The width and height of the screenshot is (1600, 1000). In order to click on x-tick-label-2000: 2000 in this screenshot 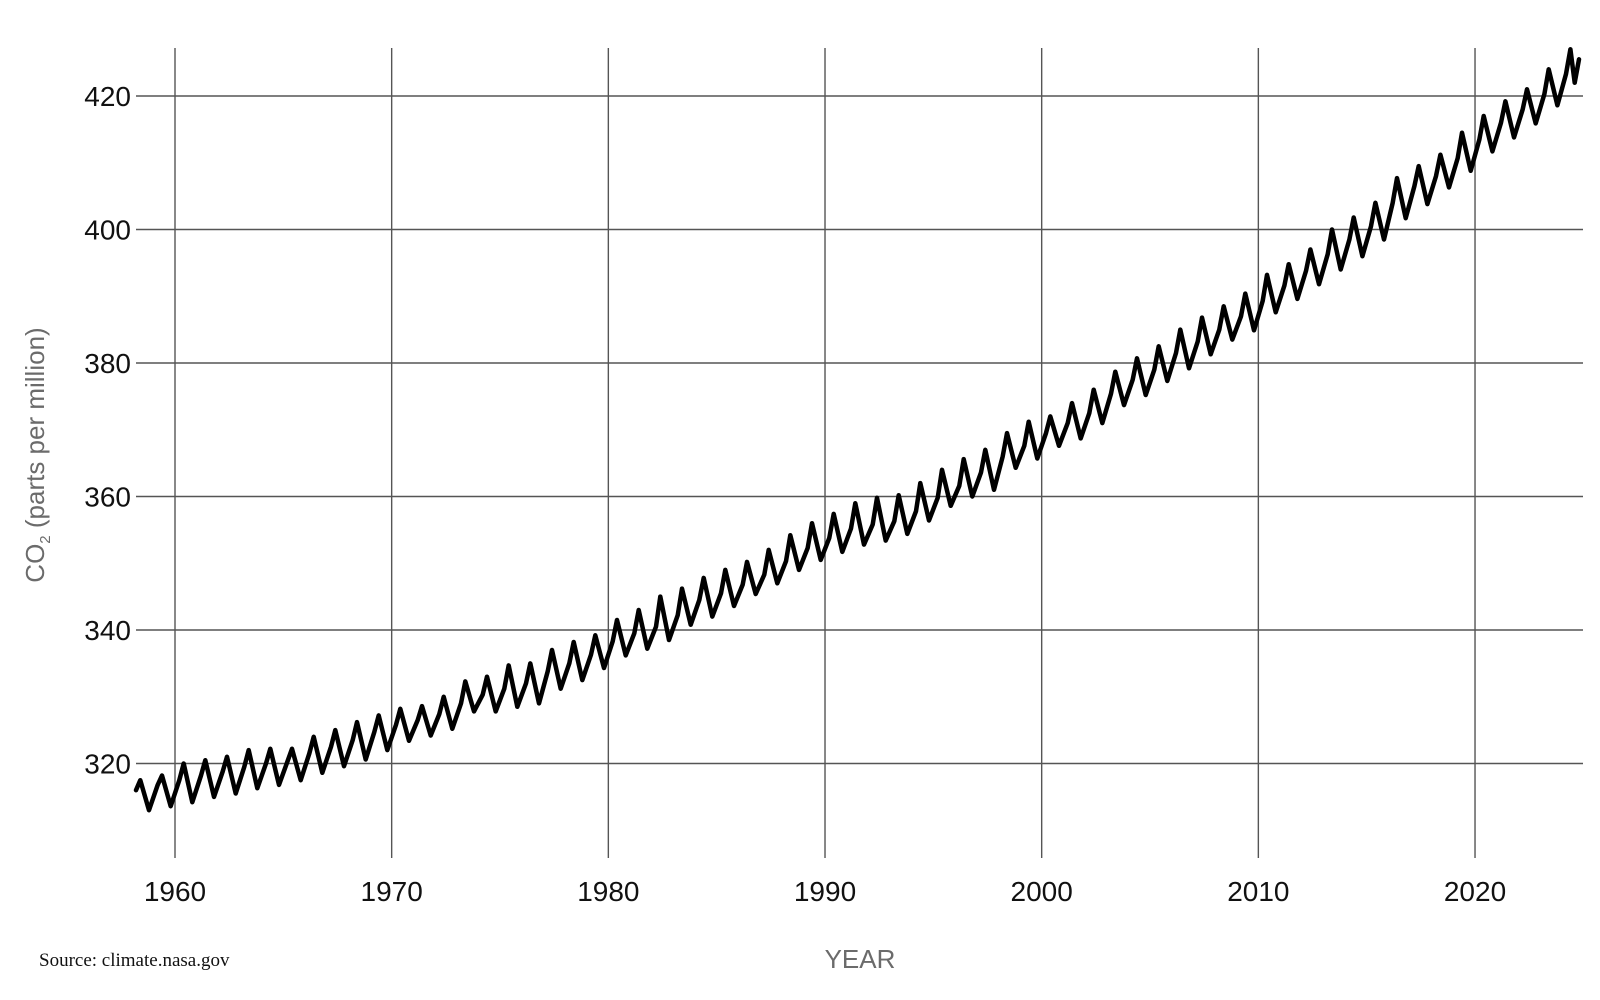, I will do `click(1042, 891)`.